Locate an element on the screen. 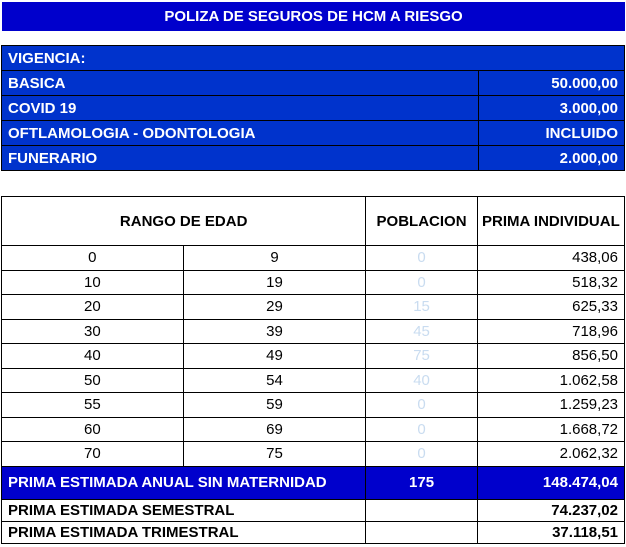 The width and height of the screenshot is (626, 547). age-to: 39 is located at coordinates (274, 331).